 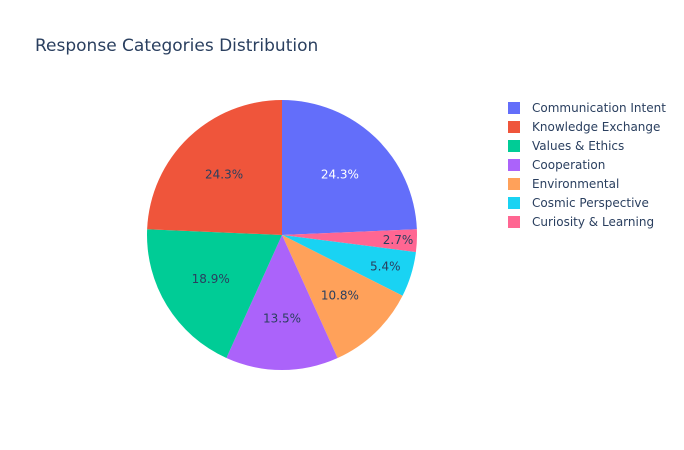 I want to click on pie-slice-communication-intent, so click(x=349, y=167).